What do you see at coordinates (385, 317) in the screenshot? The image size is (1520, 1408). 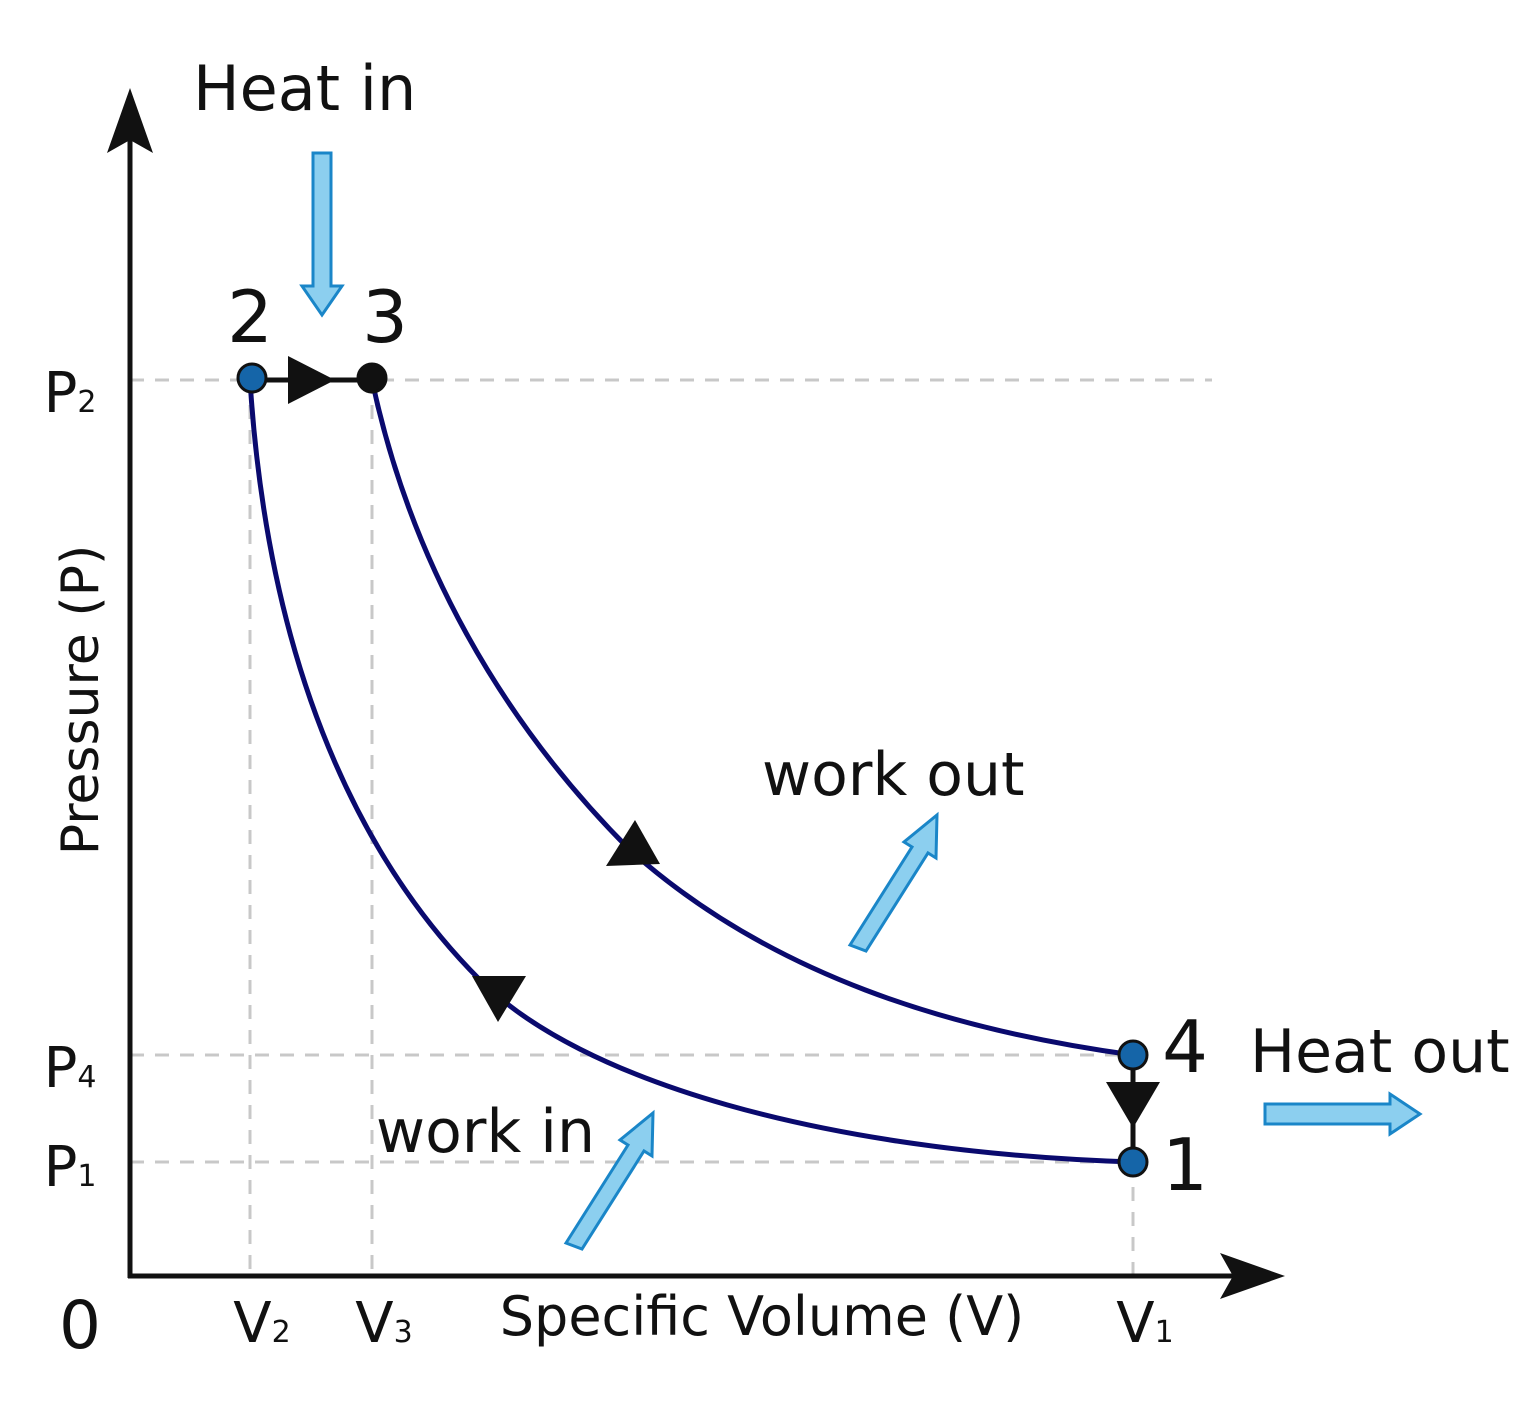 I see `state-label-3: 3` at bounding box center [385, 317].